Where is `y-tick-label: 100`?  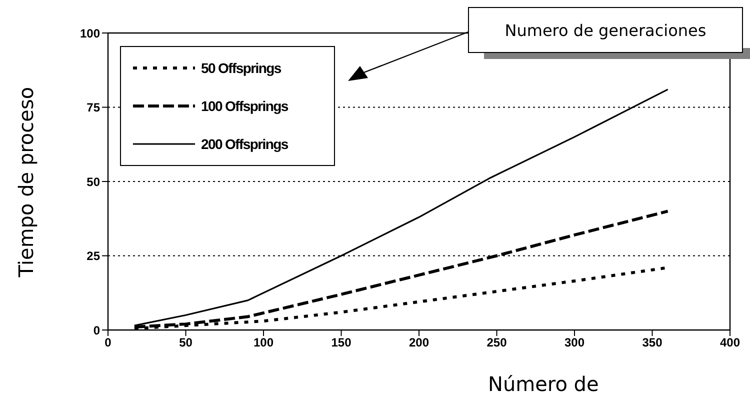 y-tick-label: 100 is located at coordinates (90, 33).